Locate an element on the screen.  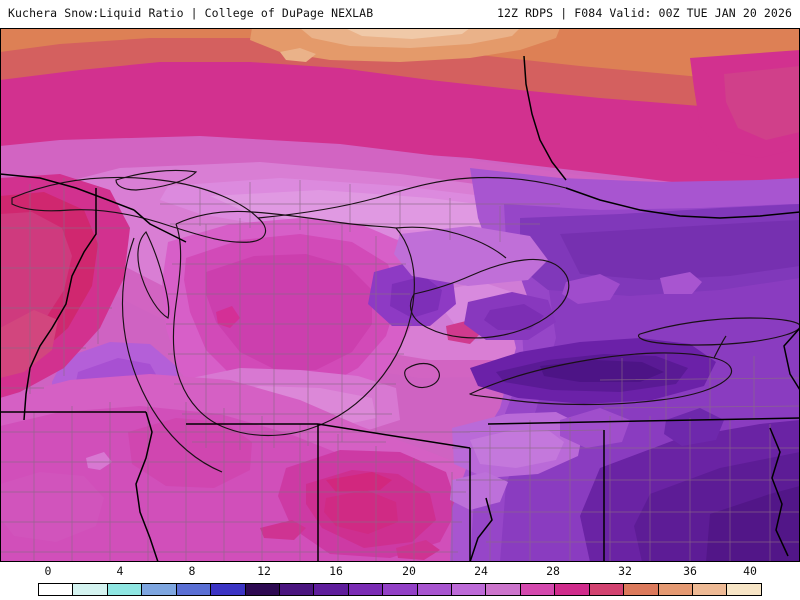
colorbar-tick: 20 is located at coordinates (409, 571).